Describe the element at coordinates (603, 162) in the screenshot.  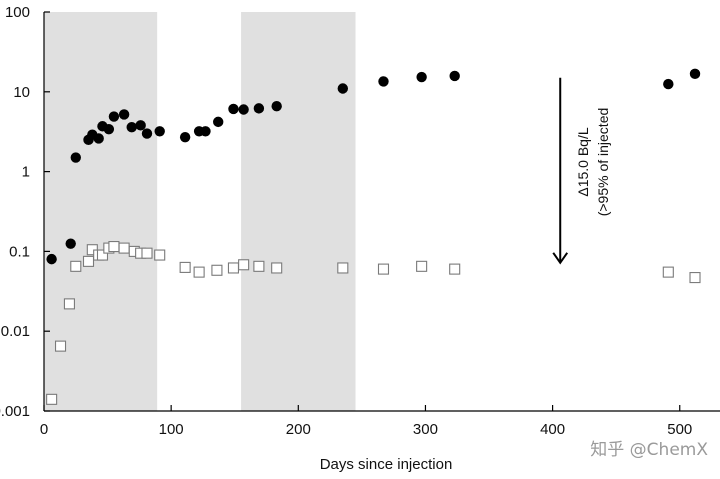
I see `annotation-line-2: (>95% of injected` at that location.